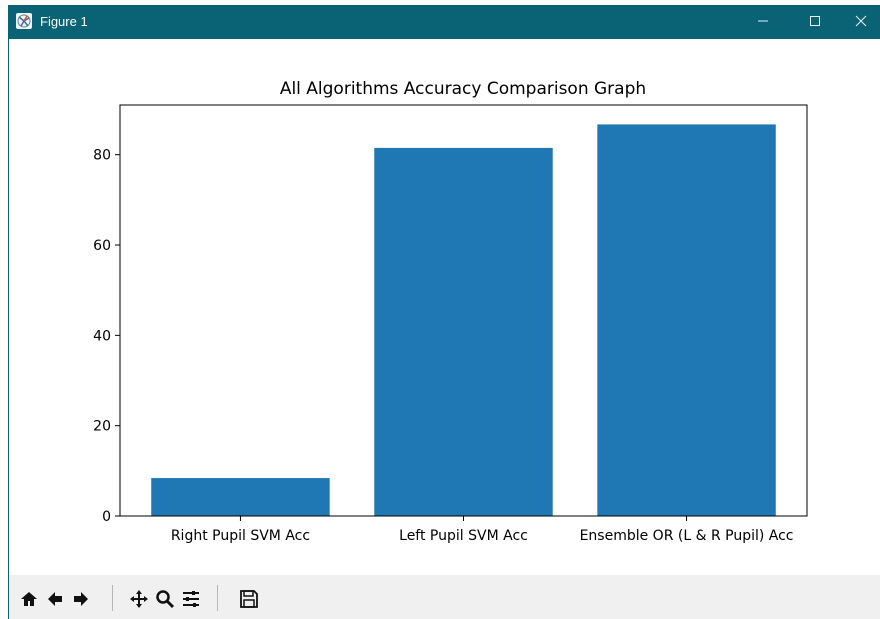 This screenshot has height=619, width=880. I want to click on back-arrow-icon, so click(55, 599).